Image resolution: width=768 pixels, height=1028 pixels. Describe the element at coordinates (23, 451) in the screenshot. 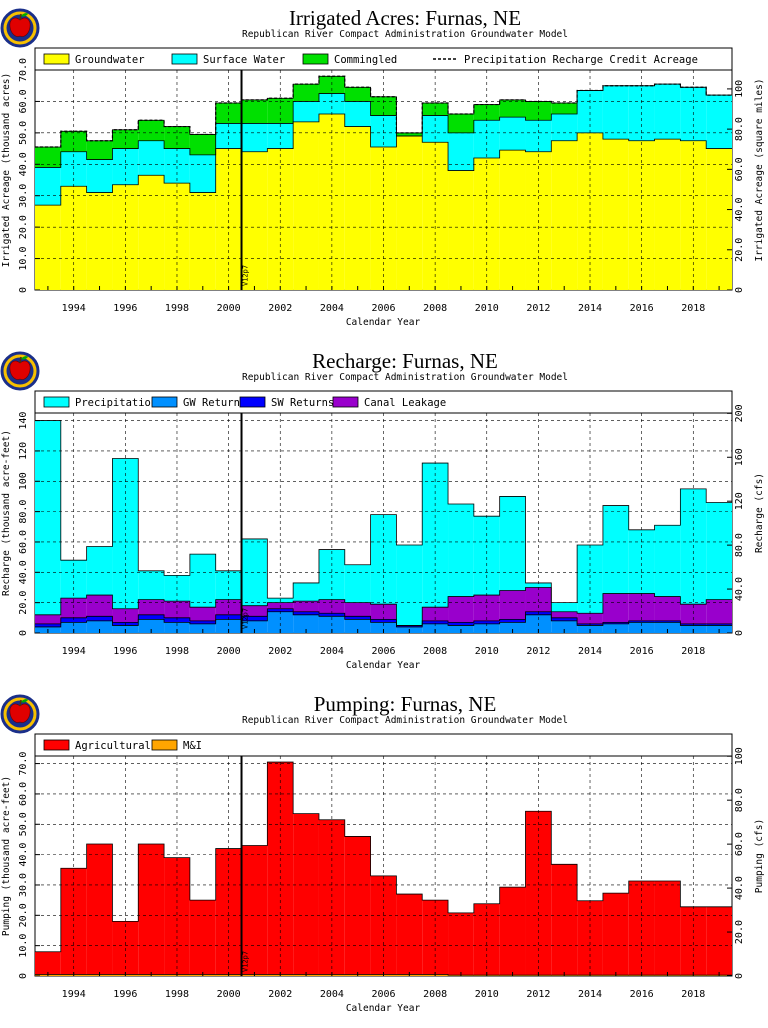

I see `ytick-label-120: 120` at that location.